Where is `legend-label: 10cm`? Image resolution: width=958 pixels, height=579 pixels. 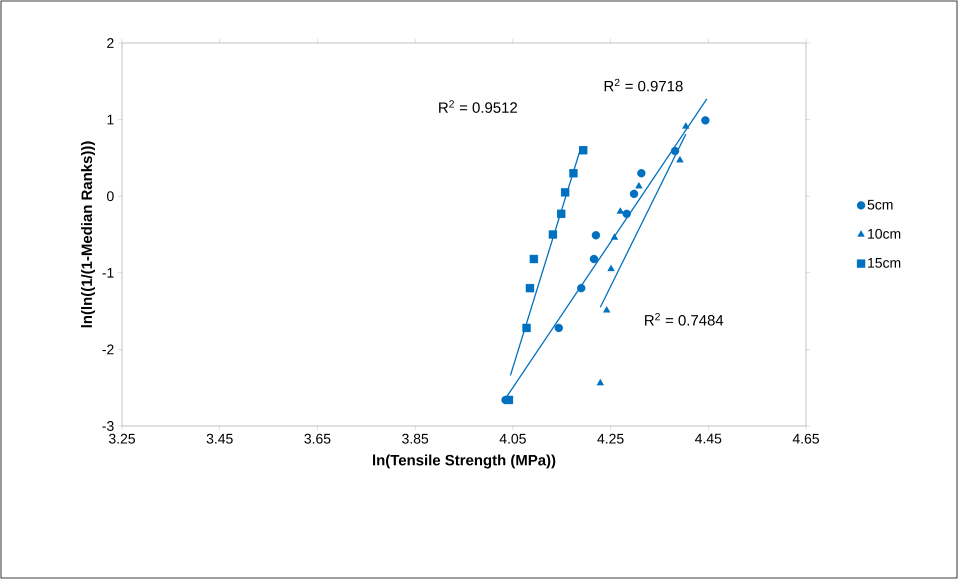 legend-label: 10cm is located at coordinates (884, 233).